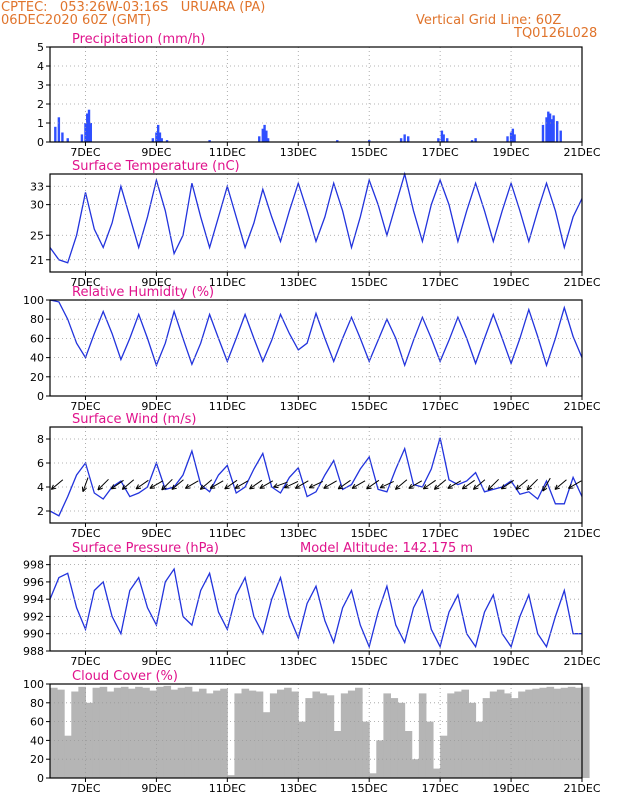 Image resolution: width=618 pixels, height=800 pixels. Describe the element at coordinates (511, 152) in the screenshot. I see `precip-xtick-label: 19DEC` at that location.